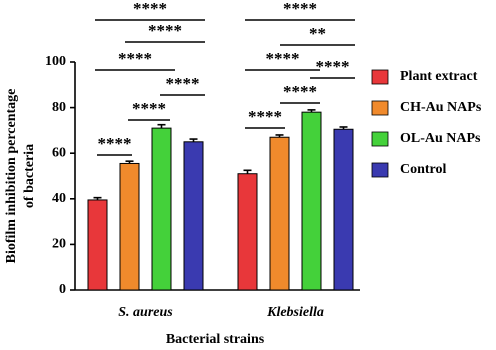 The width and height of the screenshot is (496, 350). What do you see at coordinates (59, 152) in the screenshot?
I see `y-tick-label: 60` at bounding box center [59, 152].